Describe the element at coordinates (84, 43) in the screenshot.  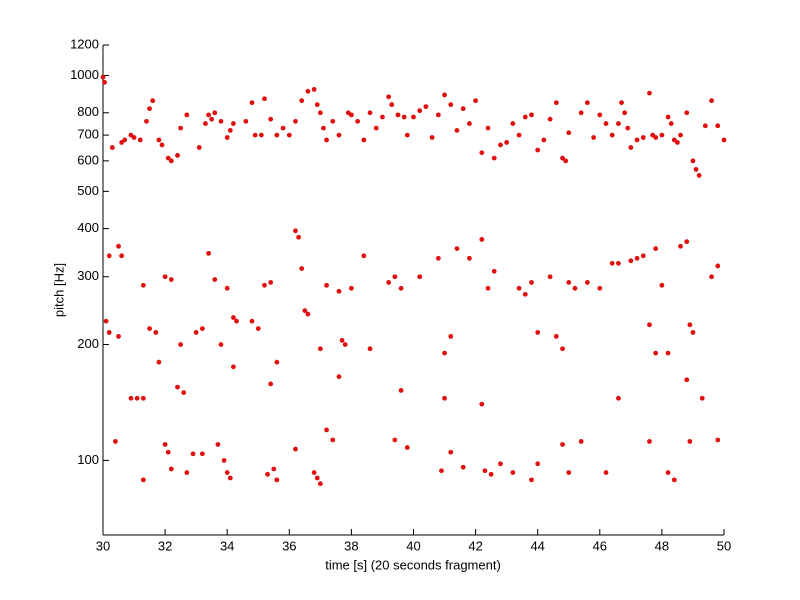
I see `y-tick-label: 1200` at that location.